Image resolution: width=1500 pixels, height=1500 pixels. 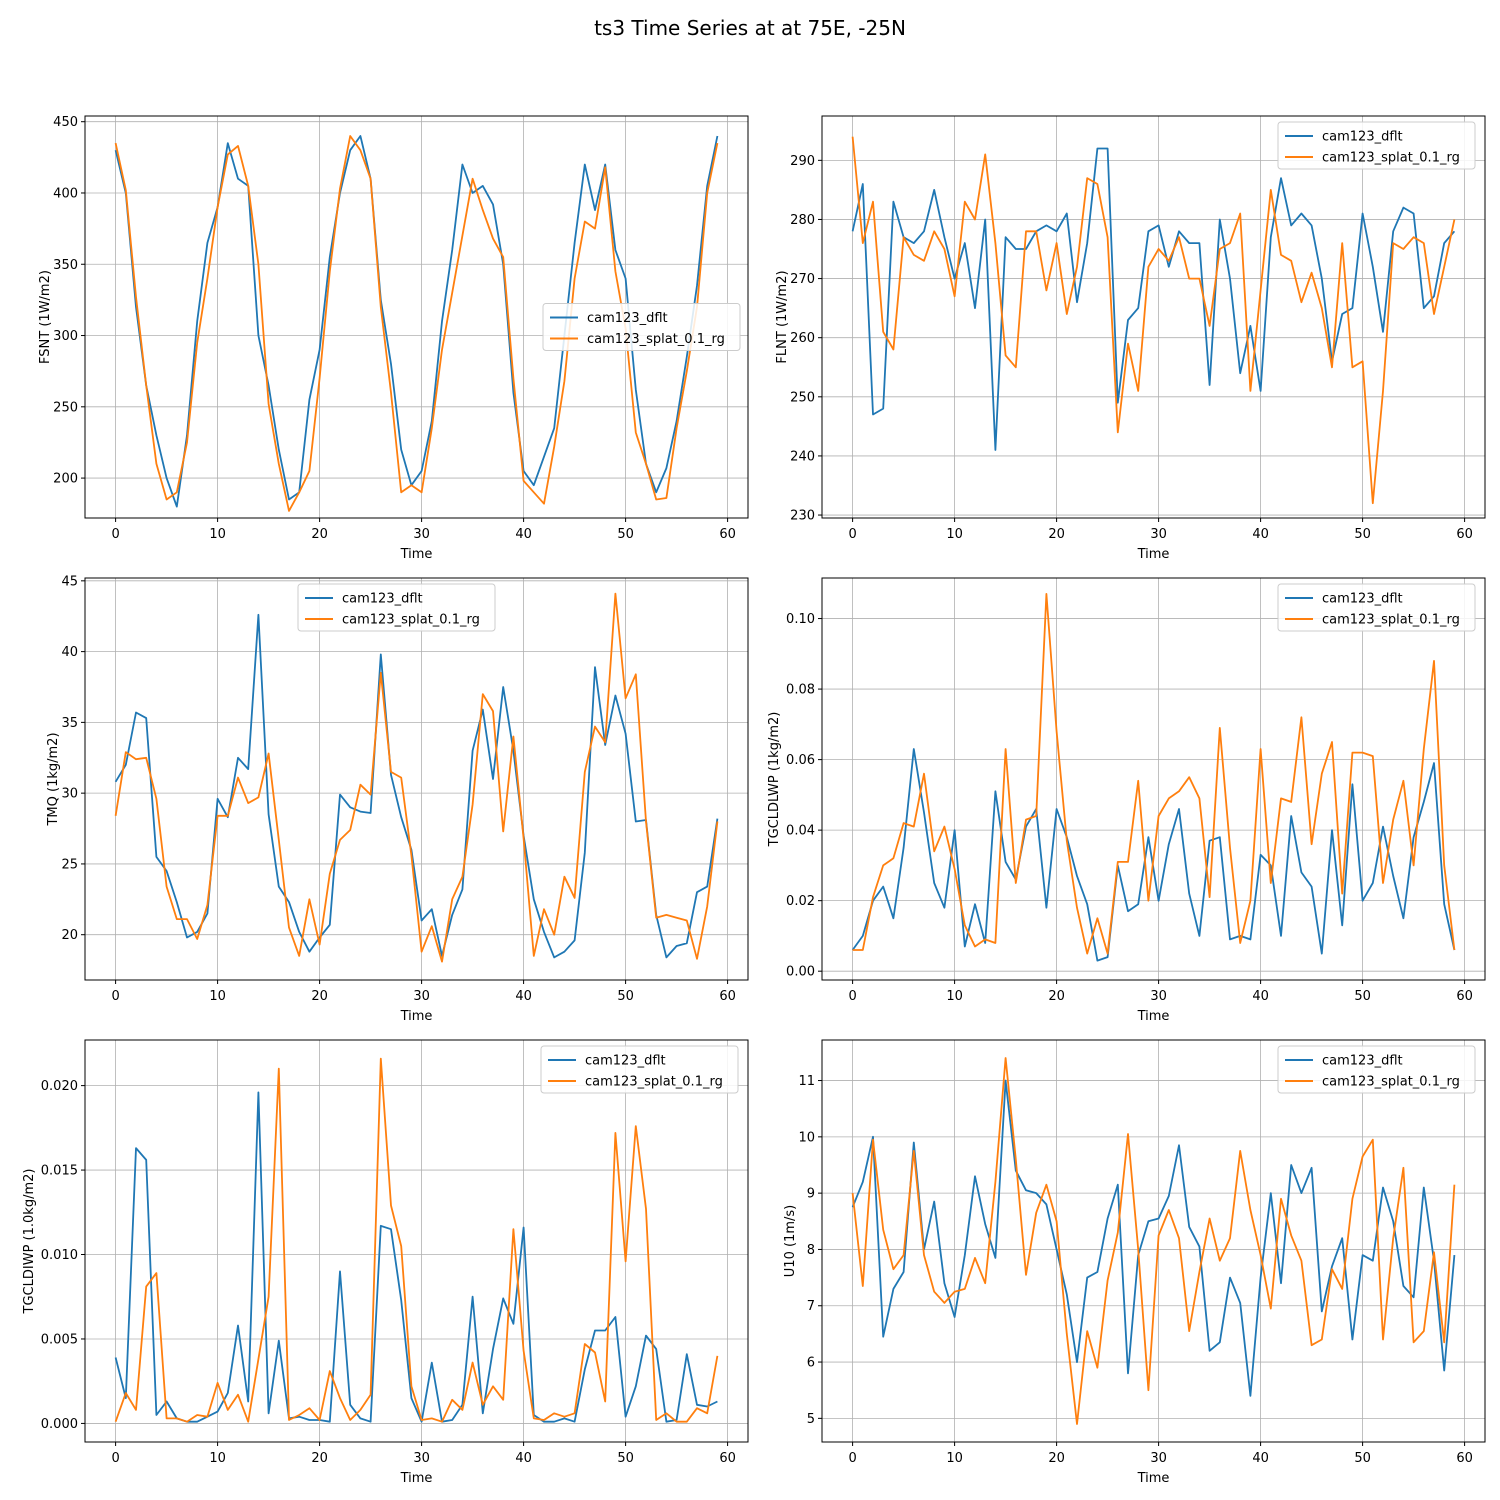 What do you see at coordinates (750, 28) in the screenshot?
I see `figure-title: ts3 Time Series at at 75E, -25N` at bounding box center [750, 28].